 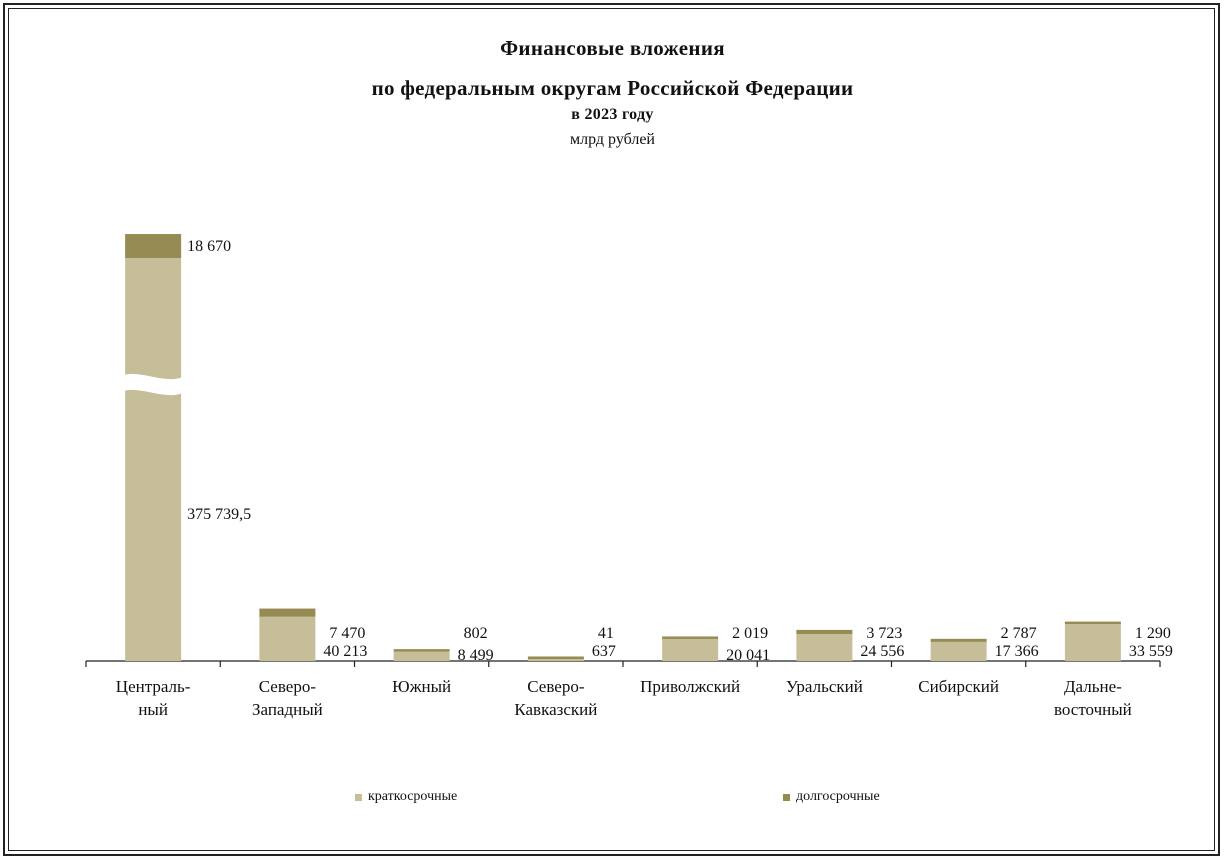 I want to click on data-label-short-term: 40 213, so click(x=345, y=651).